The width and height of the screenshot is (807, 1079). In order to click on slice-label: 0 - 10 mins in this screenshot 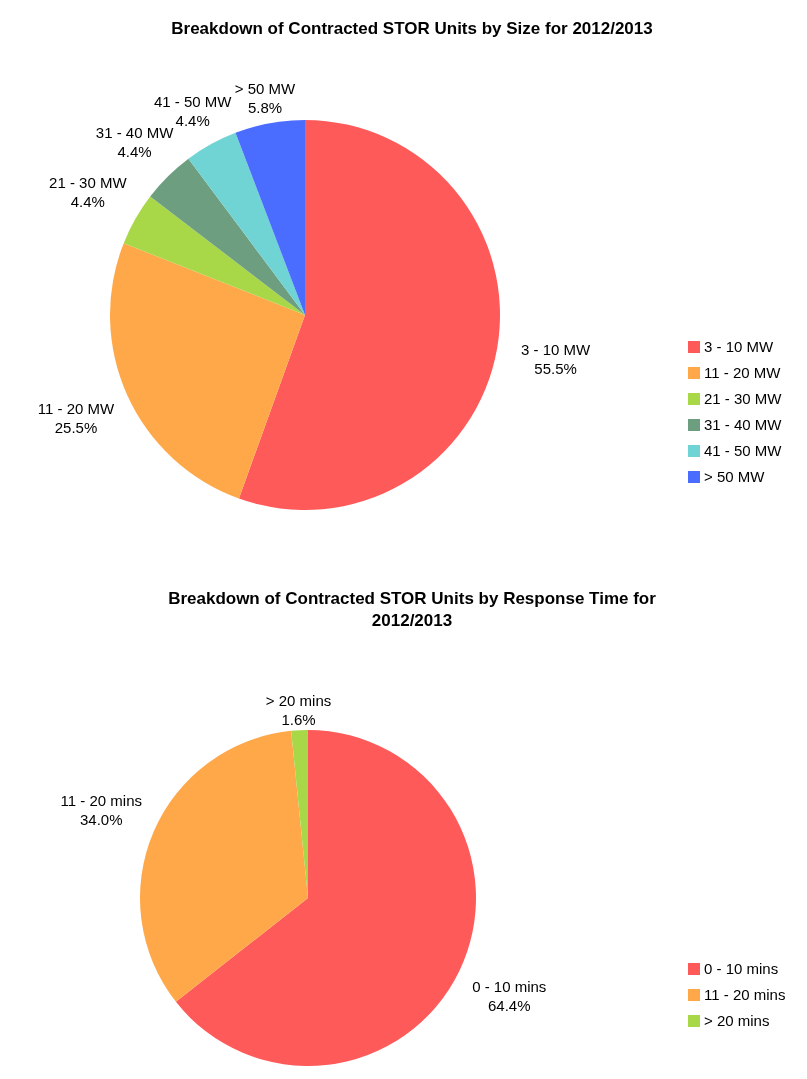, I will do `click(509, 986)`.